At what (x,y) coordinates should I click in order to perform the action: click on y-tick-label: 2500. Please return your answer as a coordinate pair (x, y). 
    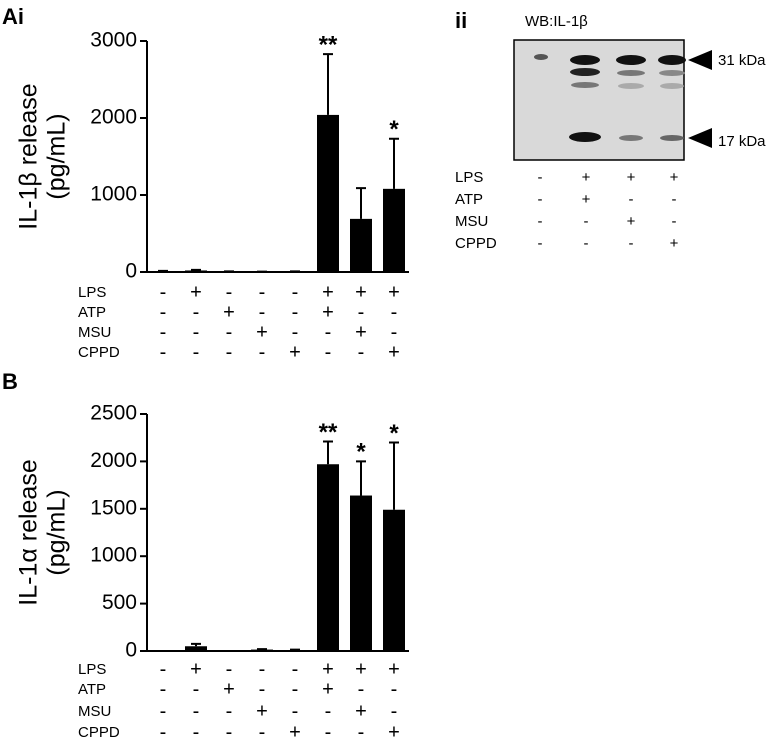
    Looking at the image, I should click on (113, 413).